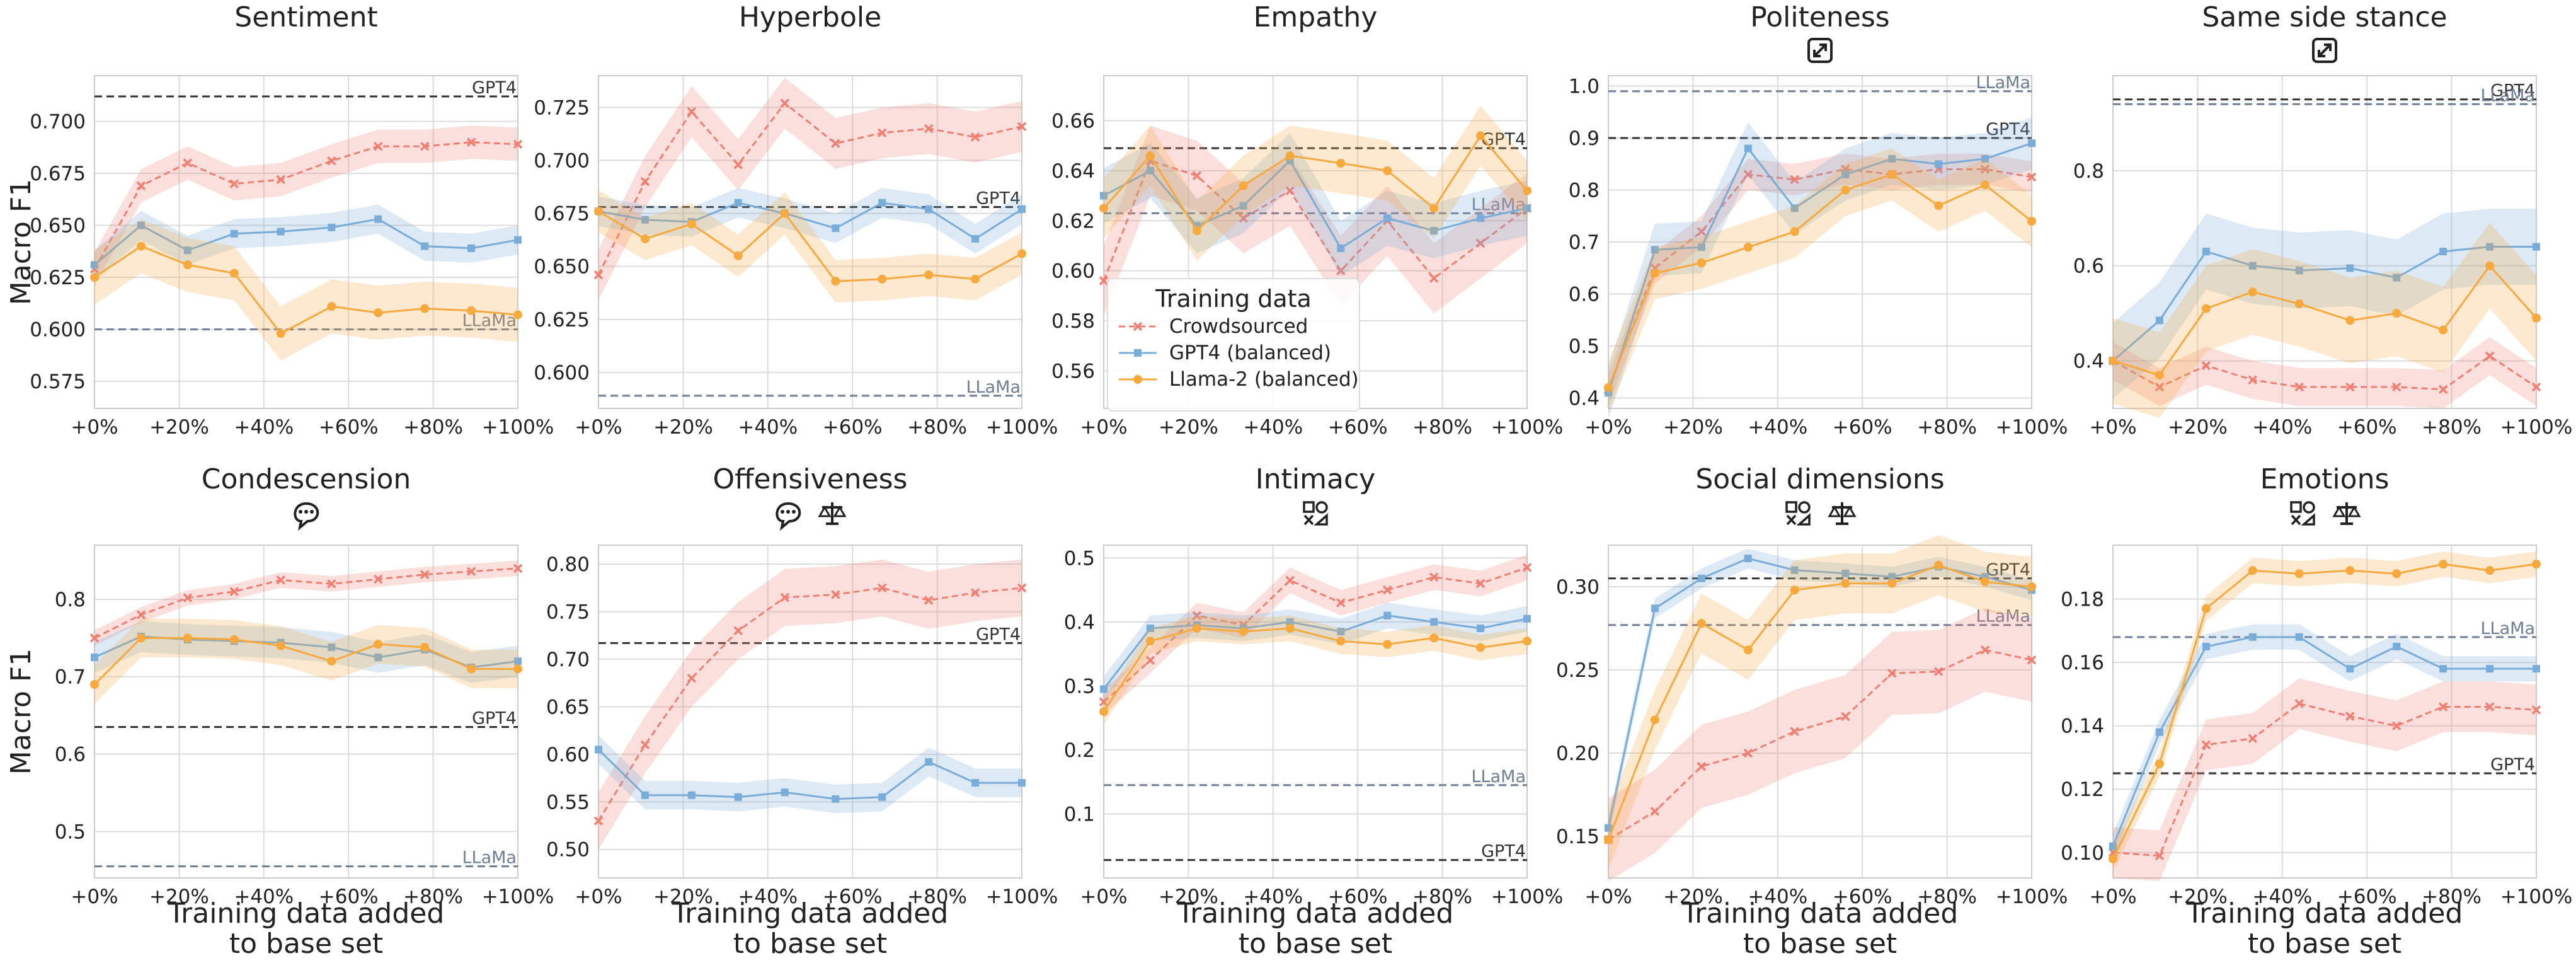 Image resolution: width=2576 pixels, height=963 pixels. What do you see at coordinates (1820, 479) in the screenshot?
I see `panel-title: Social dimensions` at bounding box center [1820, 479].